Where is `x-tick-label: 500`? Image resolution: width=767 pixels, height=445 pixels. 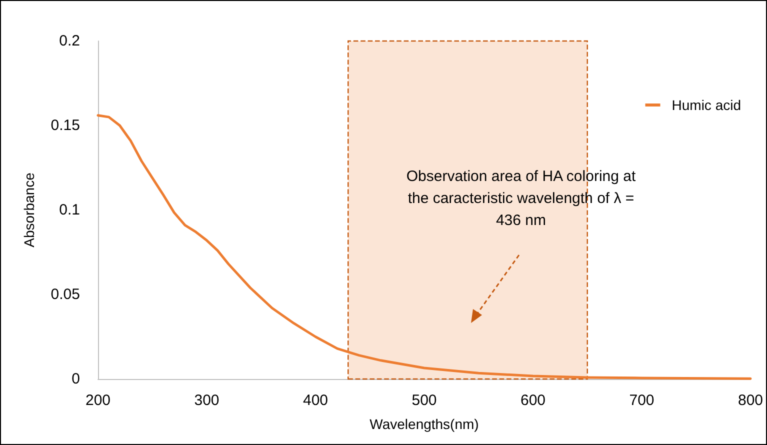 x-tick-label: 500 is located at coordinates (424, 400).